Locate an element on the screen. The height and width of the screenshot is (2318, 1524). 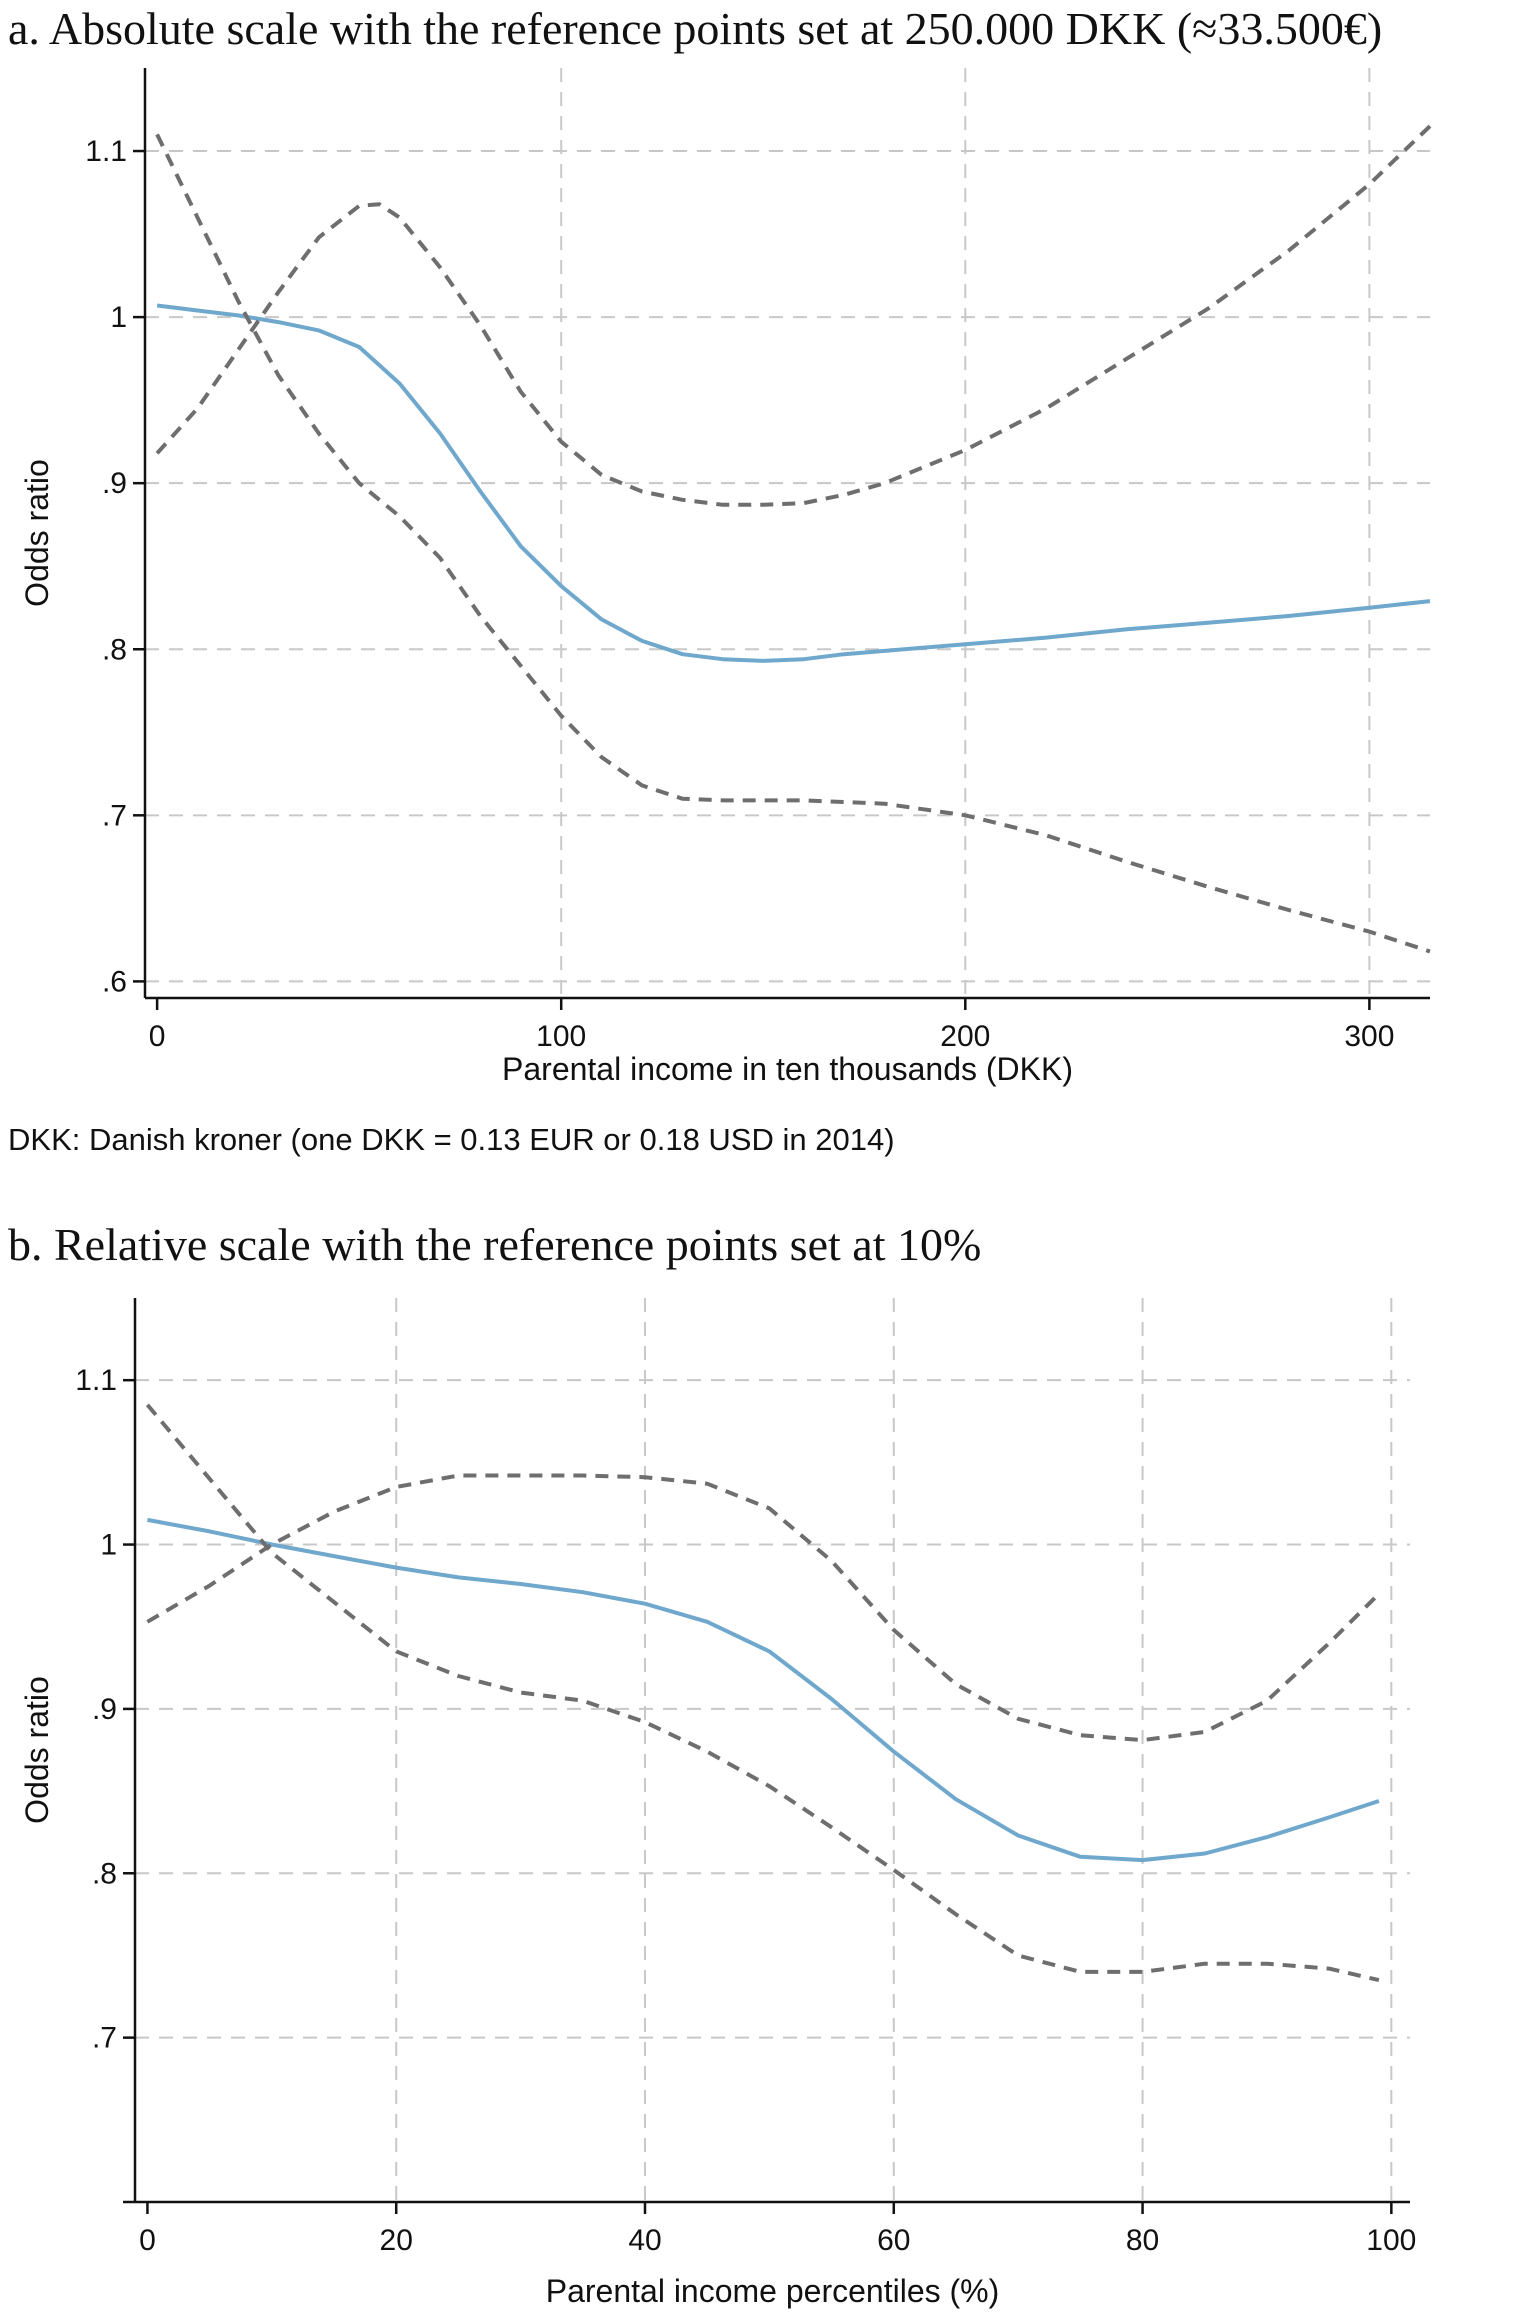
y-tick-label: .6 is located at coordinates (114, 981).